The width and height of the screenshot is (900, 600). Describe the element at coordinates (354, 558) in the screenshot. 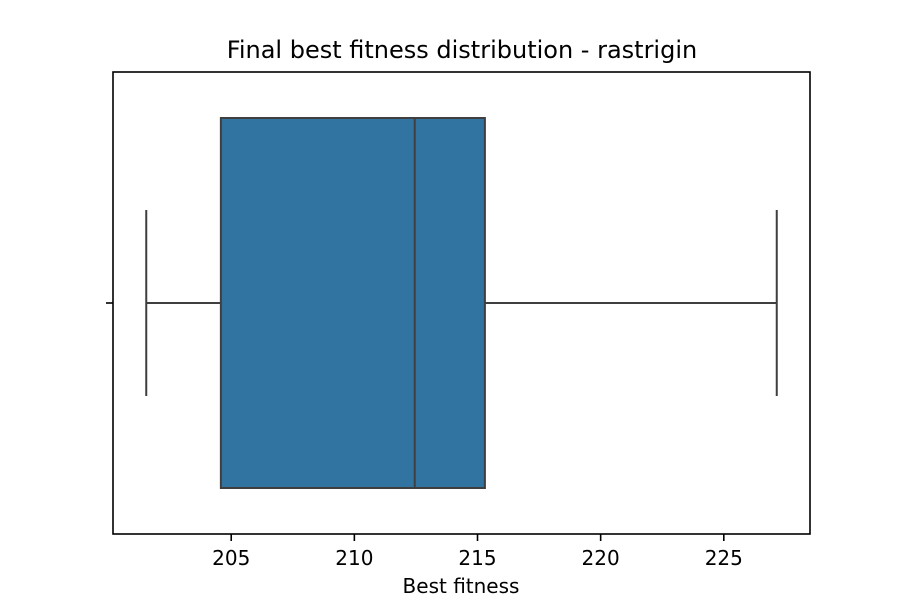

I see `x-tick-label: 210` at that location.